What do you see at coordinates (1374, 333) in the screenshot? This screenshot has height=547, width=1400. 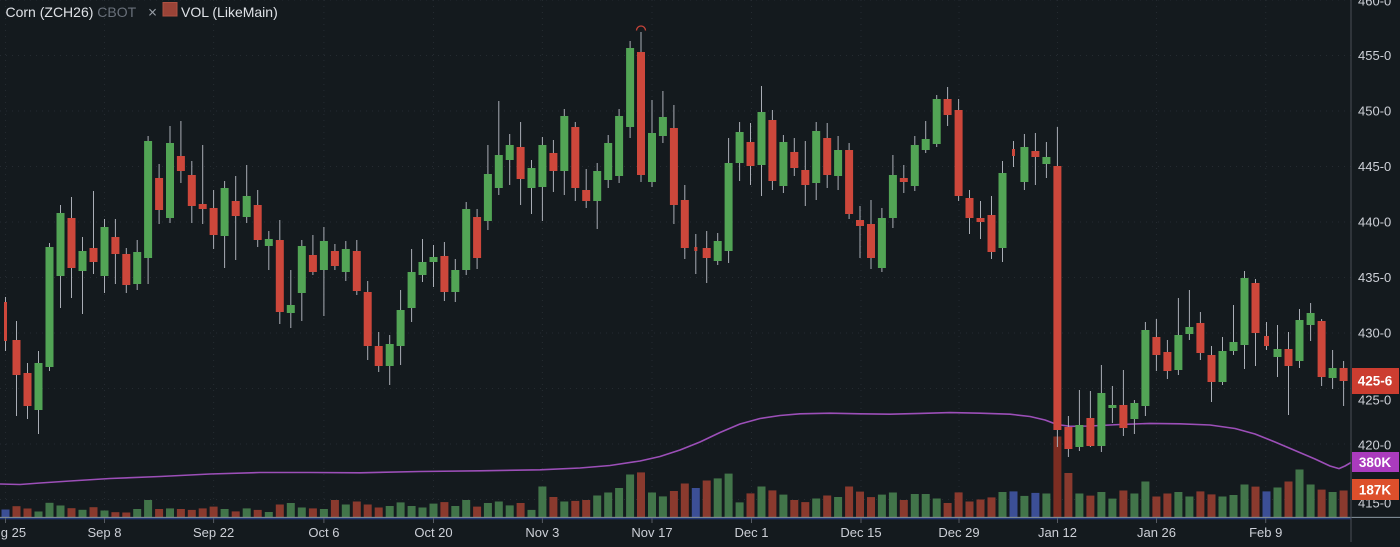 I see `svg-text: 430-0` at bounding box center [1374, 333].